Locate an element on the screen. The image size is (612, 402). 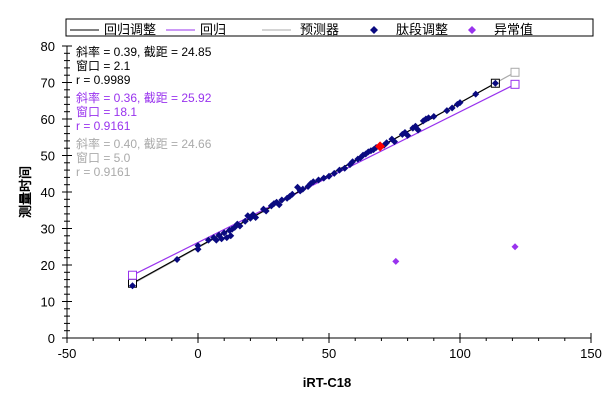
fit-annotation: 窗口 = 5.0 is located at coordinates (103, 158).